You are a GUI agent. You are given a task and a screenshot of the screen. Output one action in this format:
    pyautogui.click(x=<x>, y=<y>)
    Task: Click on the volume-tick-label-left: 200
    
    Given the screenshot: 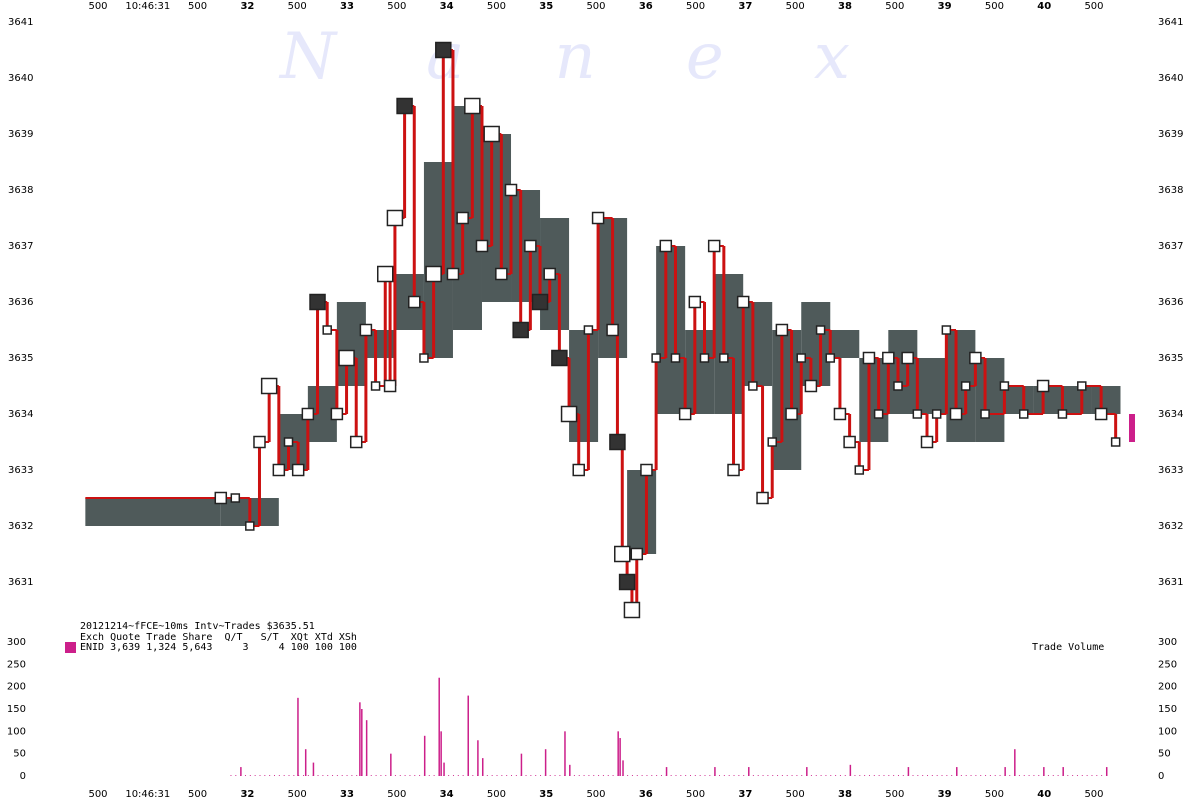 What is the action you would take?
    pyautogui.click(x=16, y=687)
    